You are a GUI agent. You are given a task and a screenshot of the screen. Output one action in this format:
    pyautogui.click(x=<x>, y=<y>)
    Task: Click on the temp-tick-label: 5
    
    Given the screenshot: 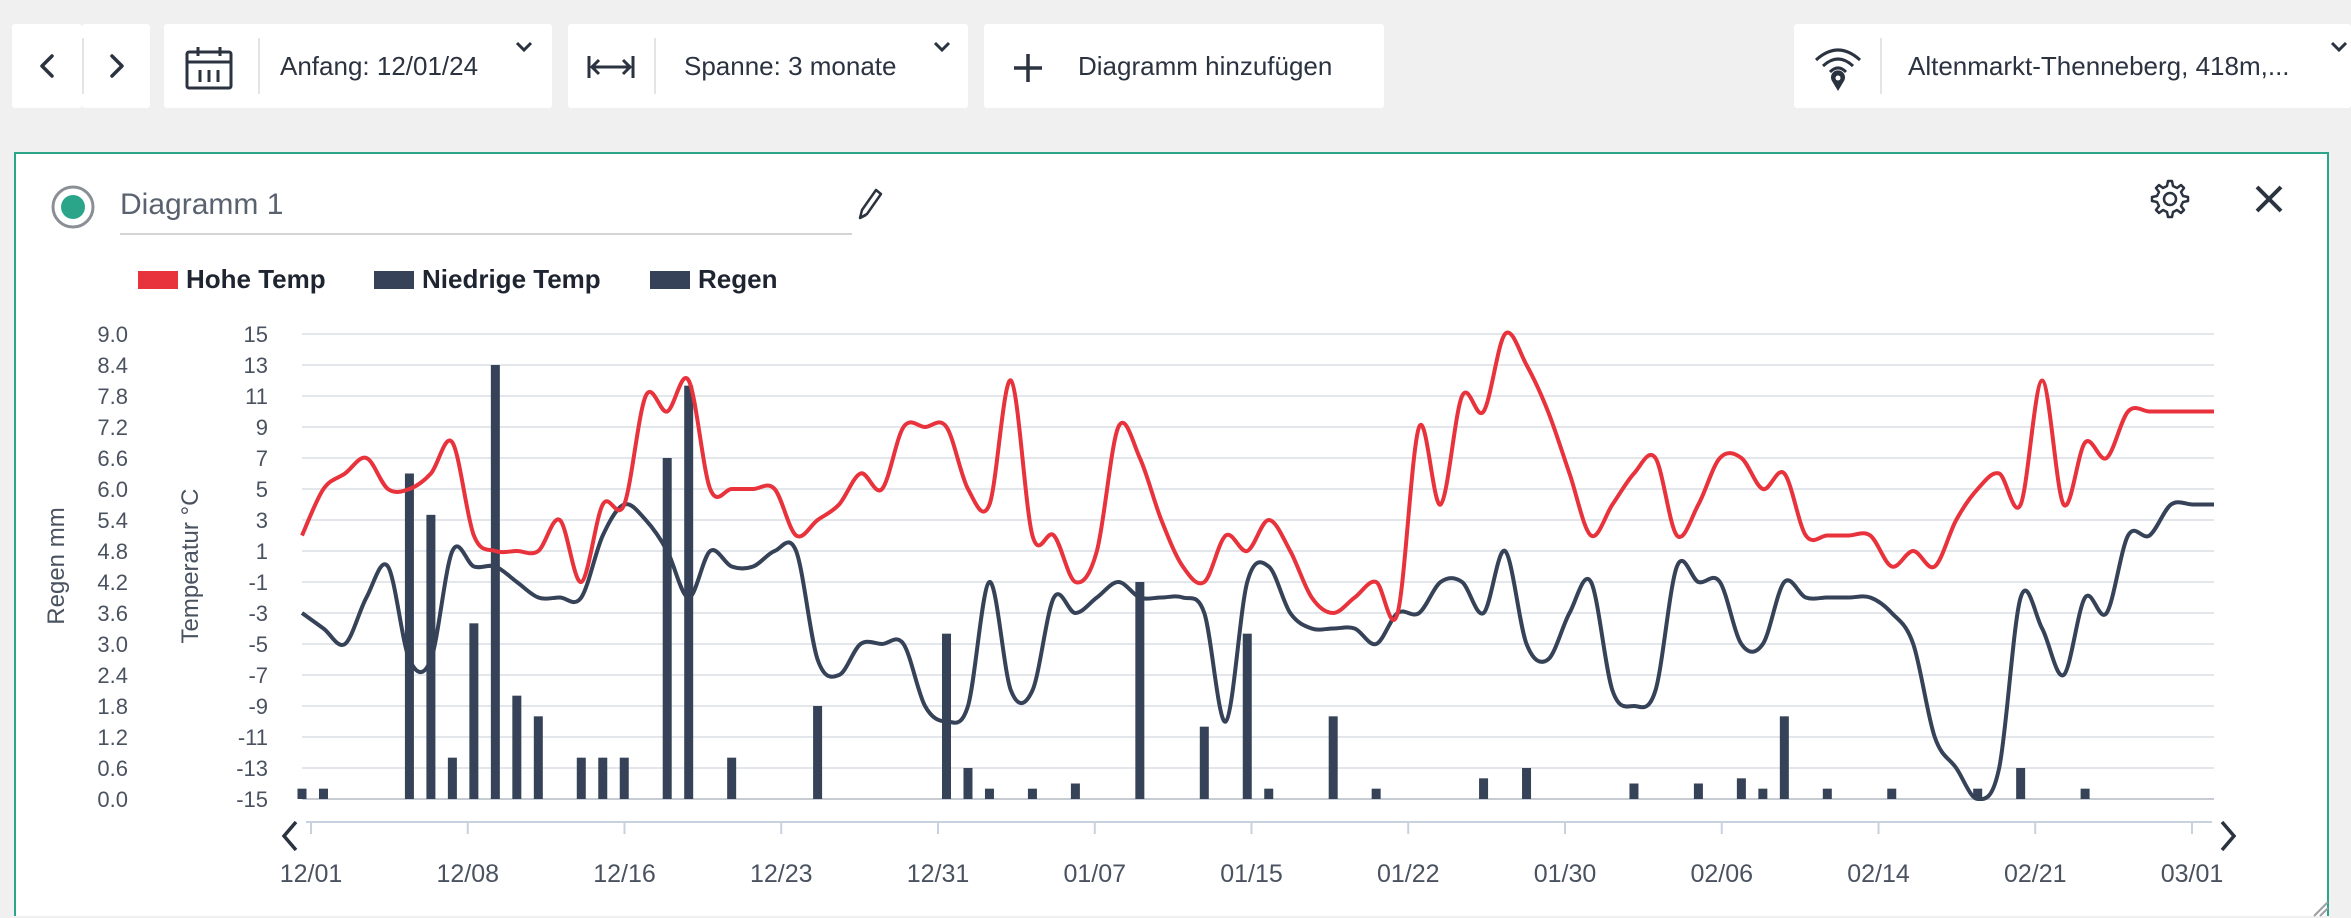 What is the action you would take?
    pyautogui.click(x=262, y=489)
    